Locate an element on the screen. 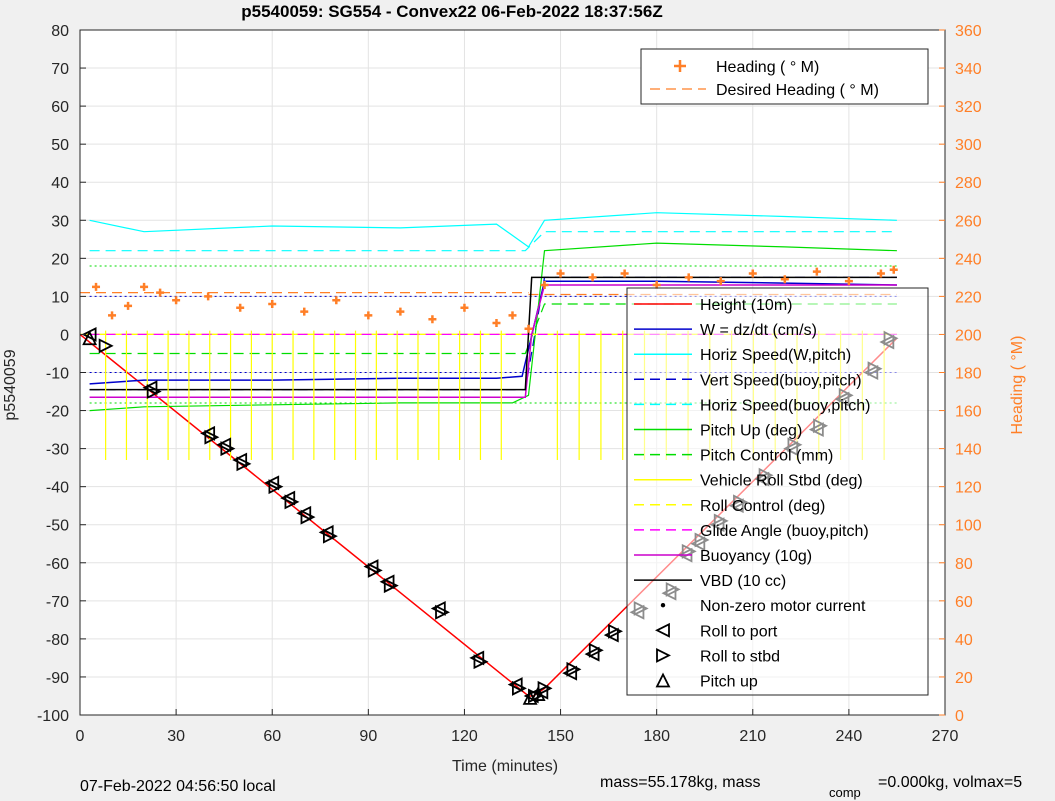 The width and height of the screenshot is (1055, 801). y2-tick-label: 300 is located at coordinates (968, 145).